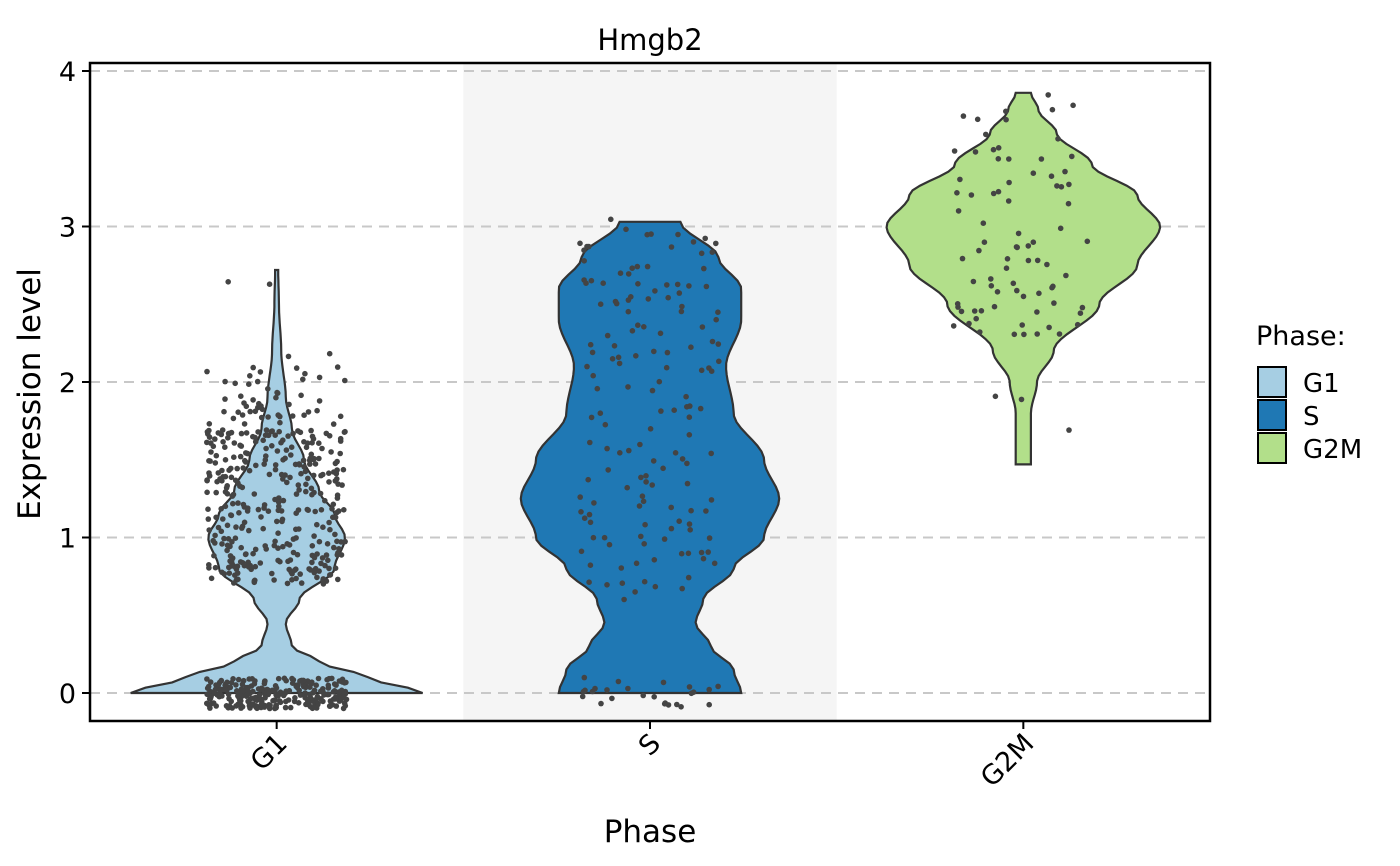  I want to click on x-tick-label: G2M, so click(1007, 760).